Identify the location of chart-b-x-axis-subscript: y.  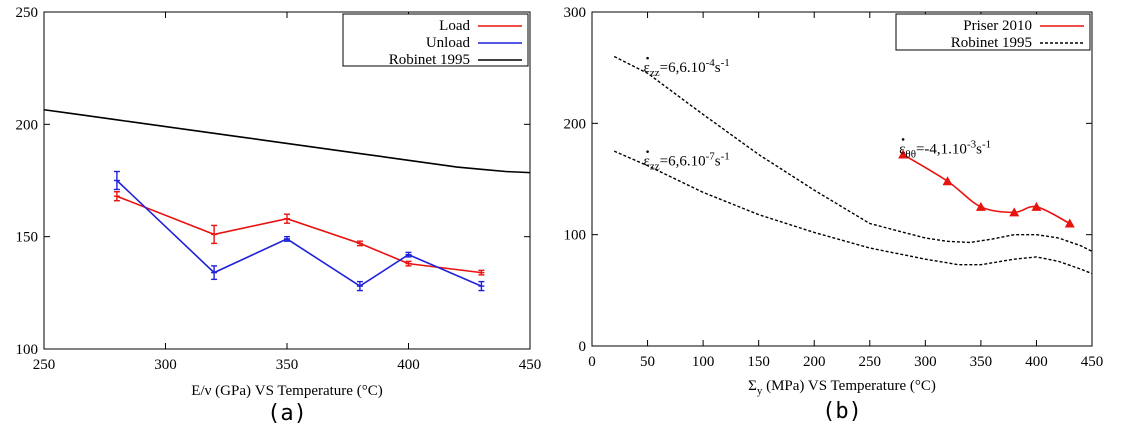
(760, 391).